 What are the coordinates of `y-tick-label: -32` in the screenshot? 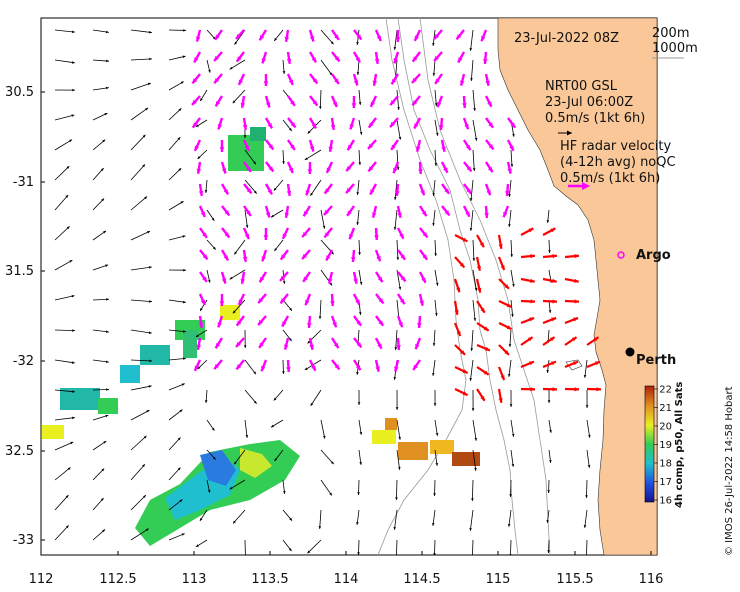 It's located at (23, 361).